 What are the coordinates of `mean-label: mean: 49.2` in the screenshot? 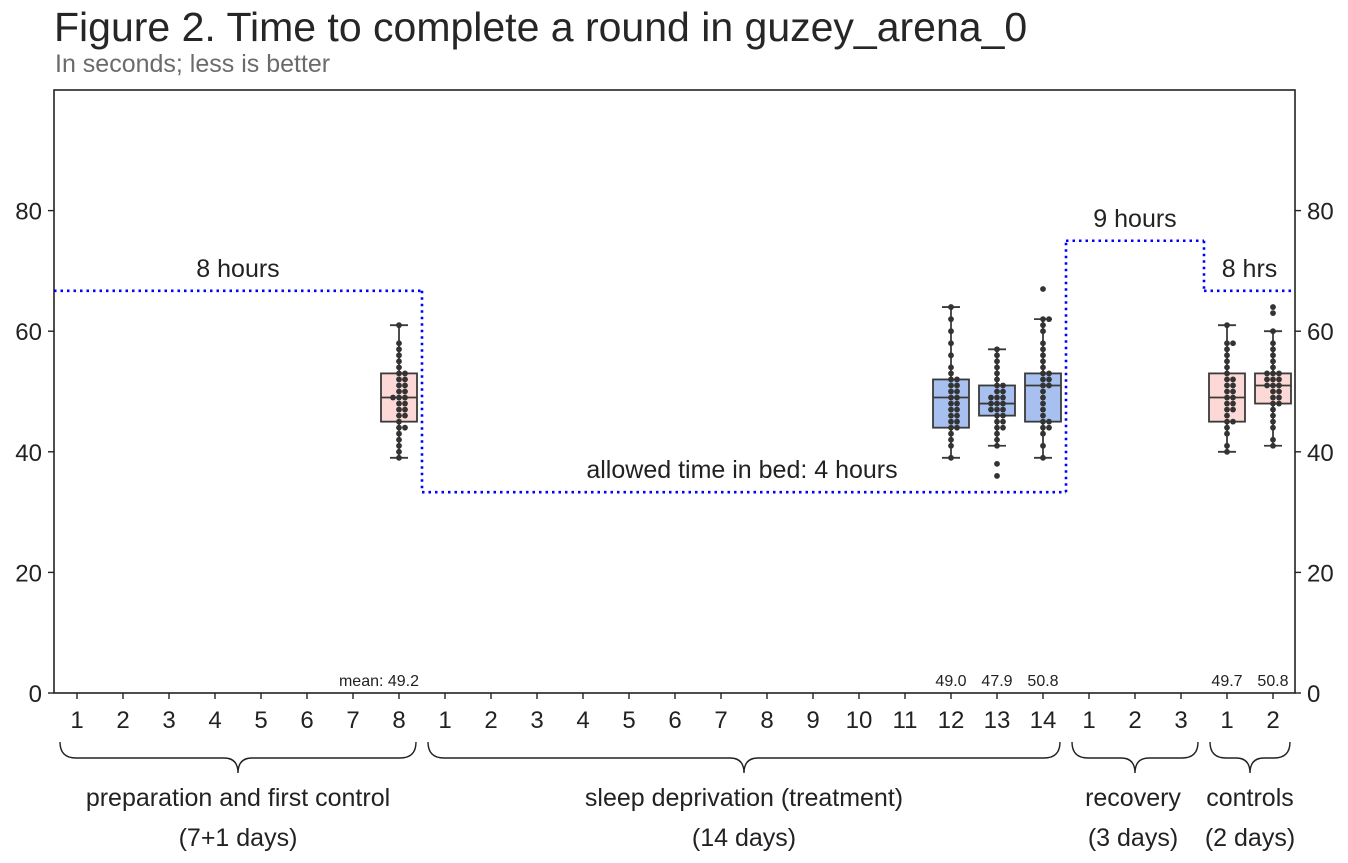 It's located at (379, 681).